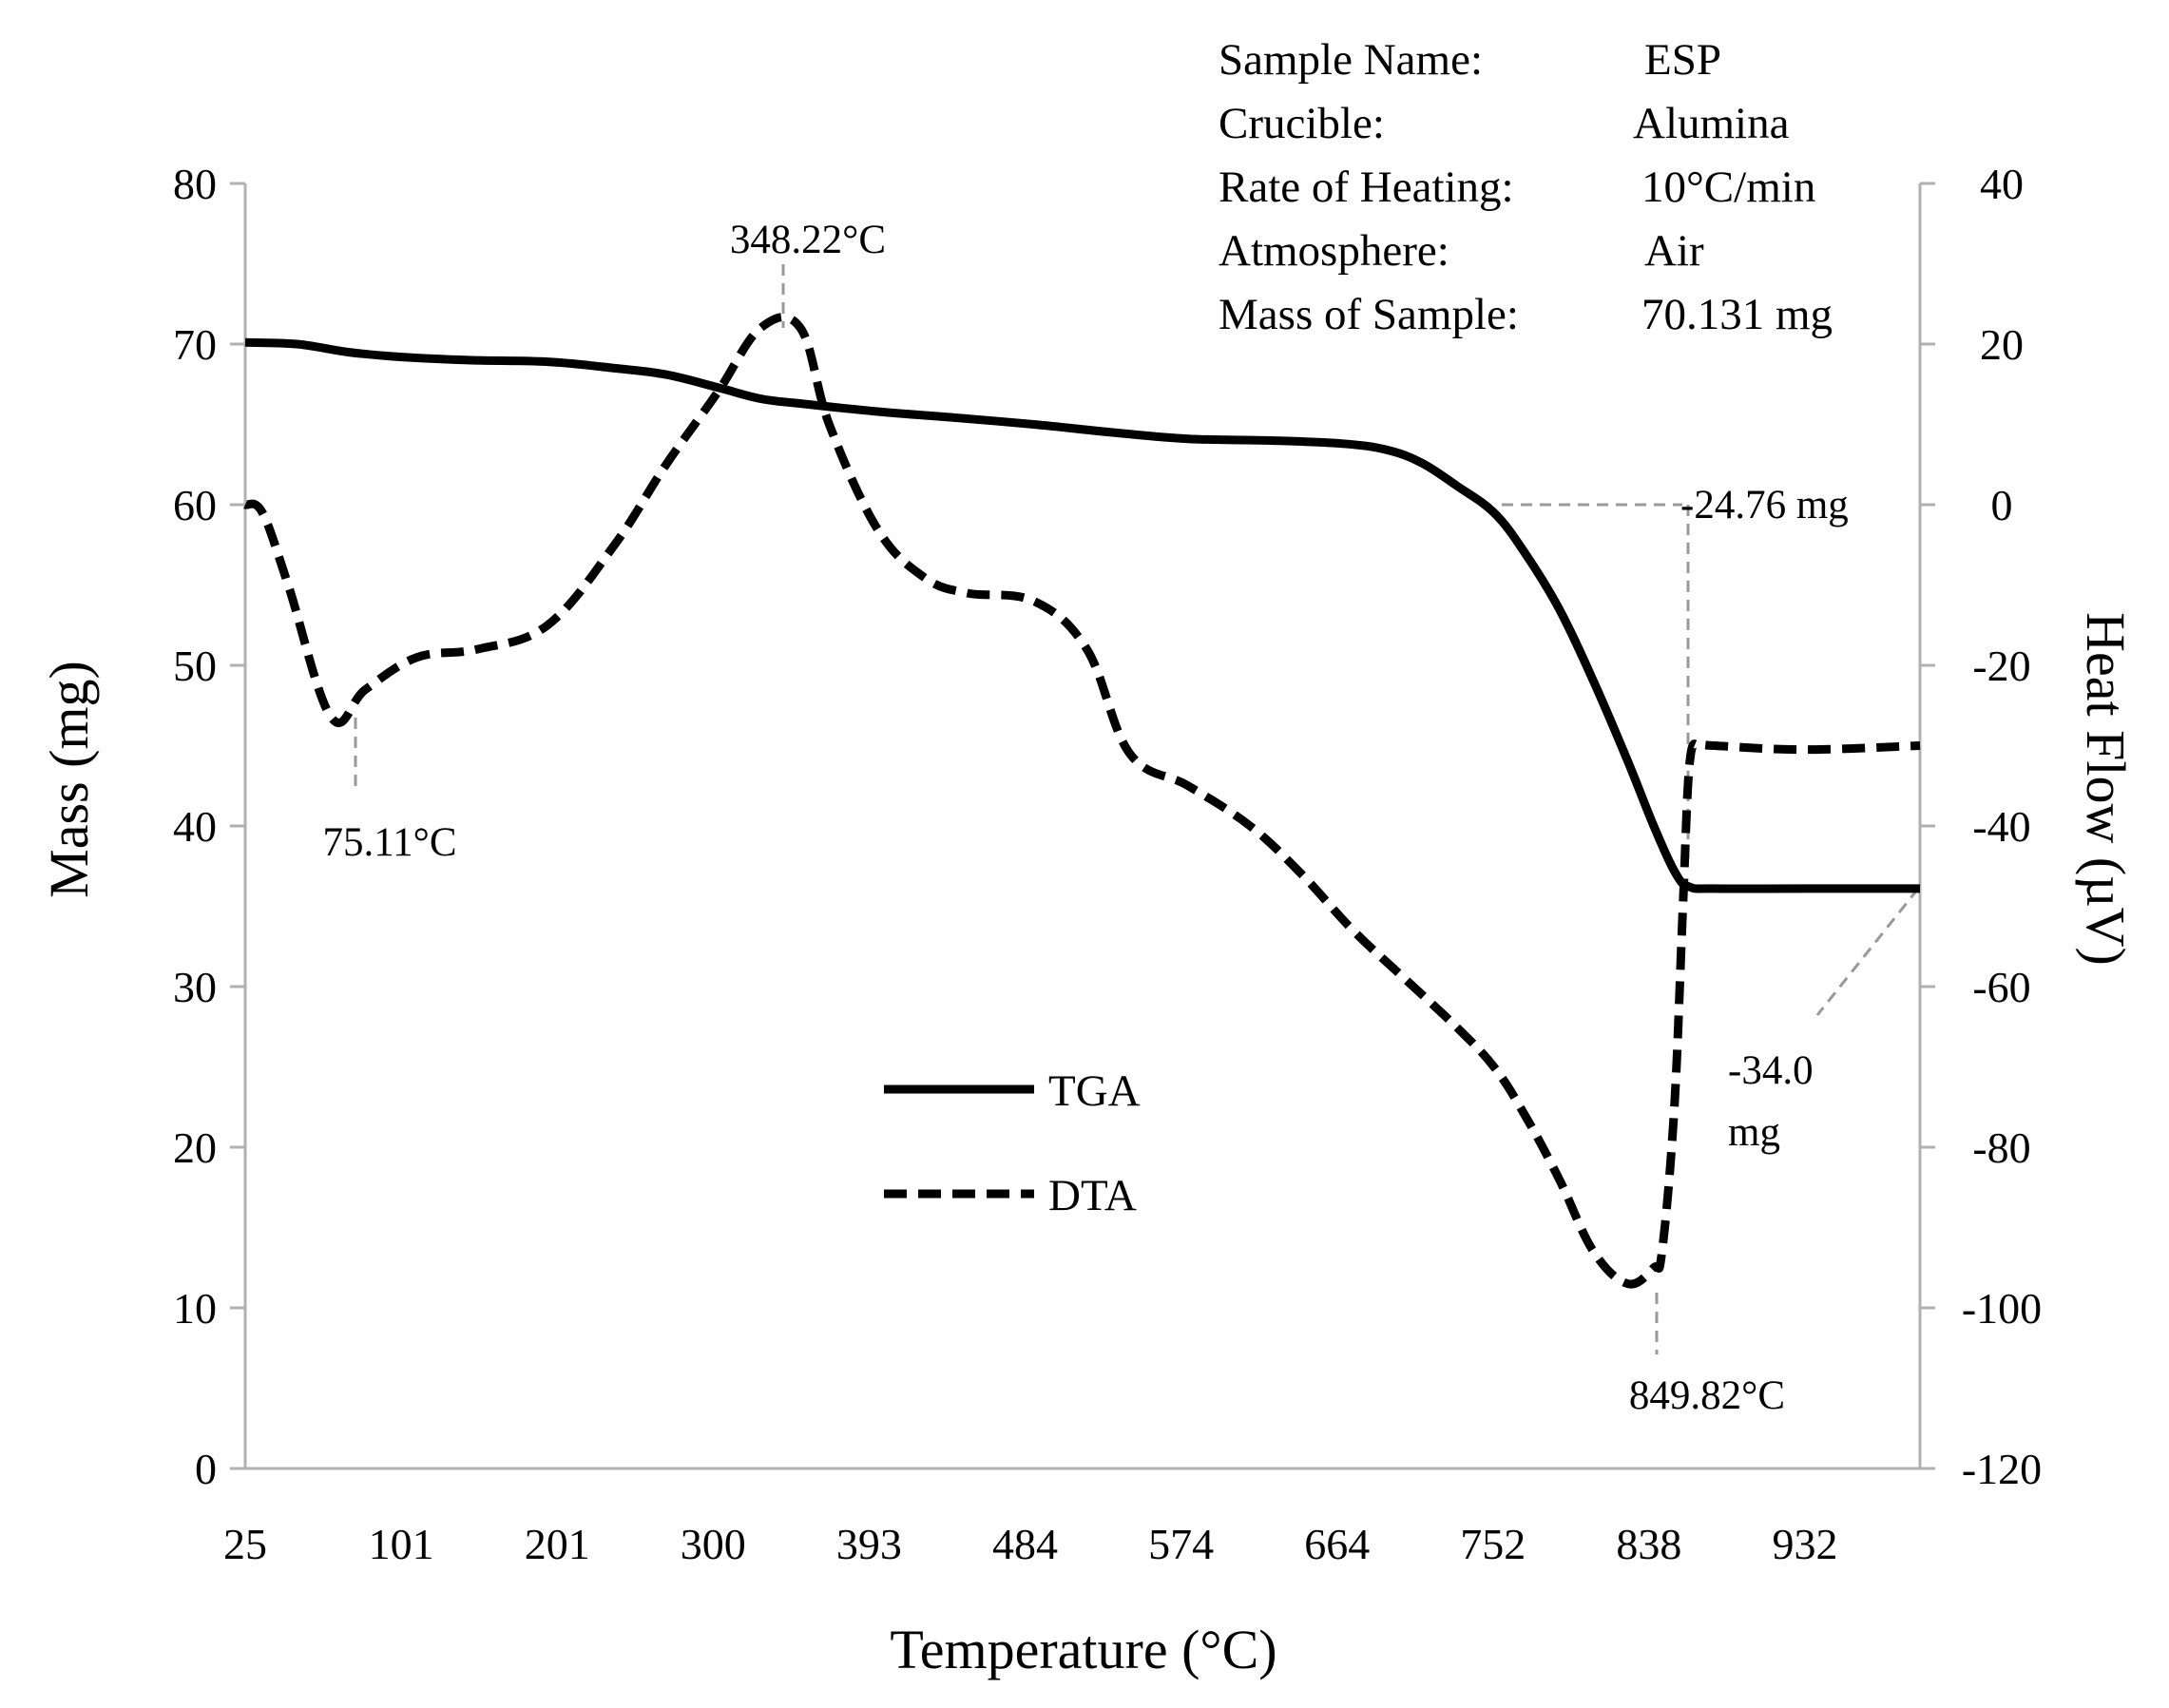 This screenshot has width=2169, height=1708. Describe the element at coordinates (2106, 789) in the screenshot. I see `right-y-axis-title: Heat Flow (µV)` at that location.